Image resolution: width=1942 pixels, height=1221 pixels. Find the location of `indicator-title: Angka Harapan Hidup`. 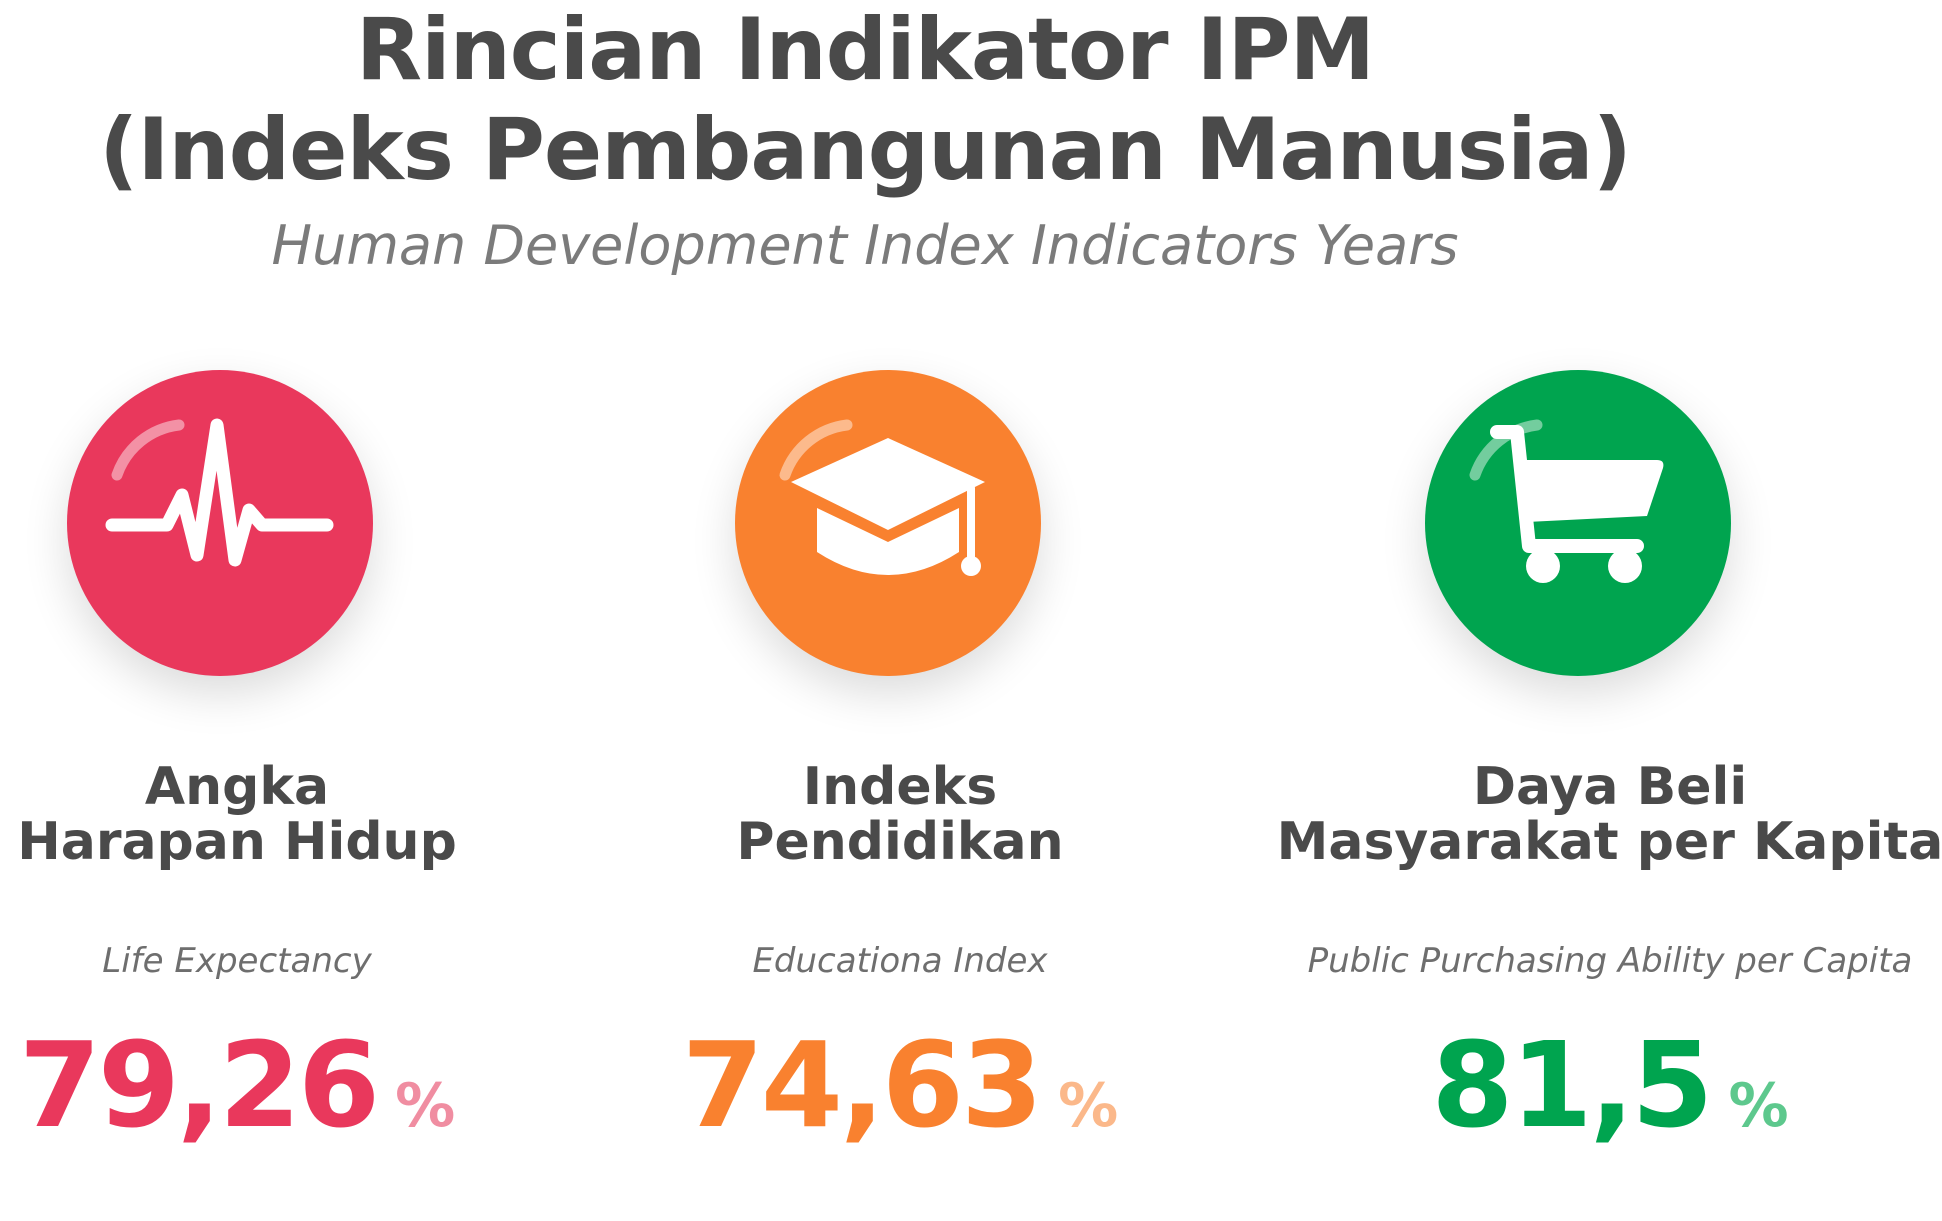

indicator-title: Angka Harapan Hidup is located at coordinates (237, 814).